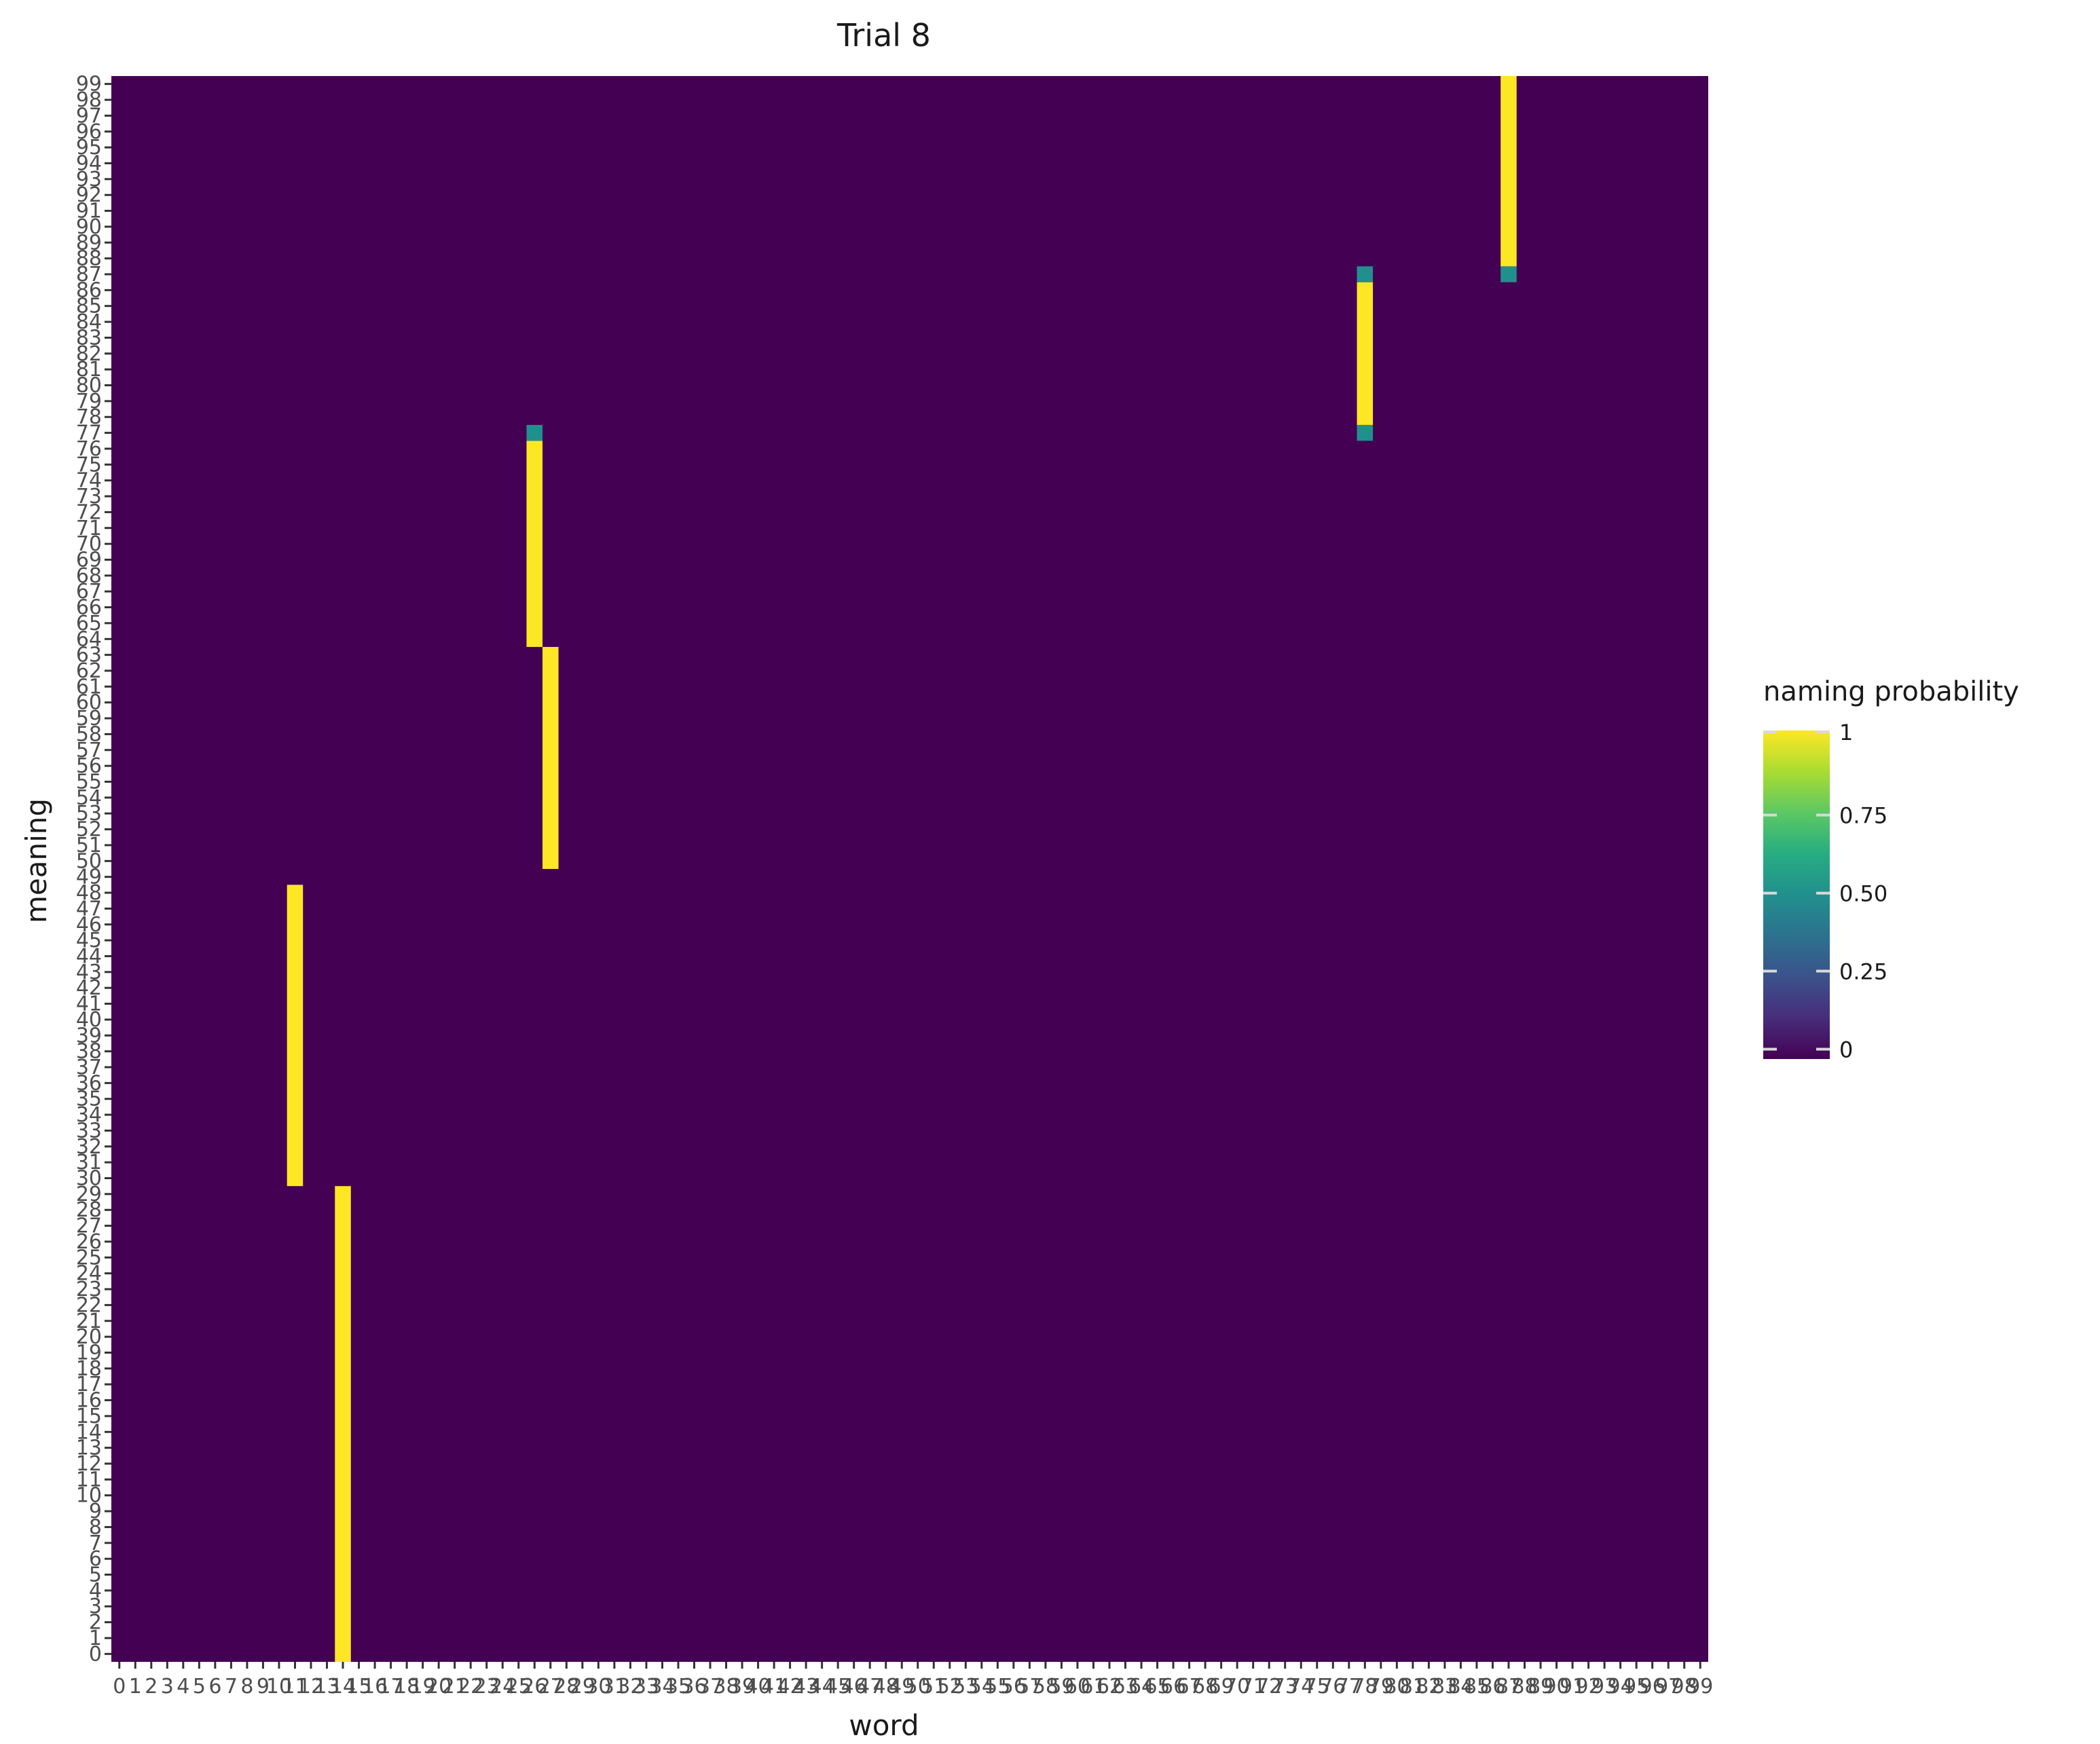 Image resolution: width=2100 pixels, height=1744 pixels. Describe the element at coordinates (89, 84) in the screenshot. I see `y-tick-label: 99` at that location.